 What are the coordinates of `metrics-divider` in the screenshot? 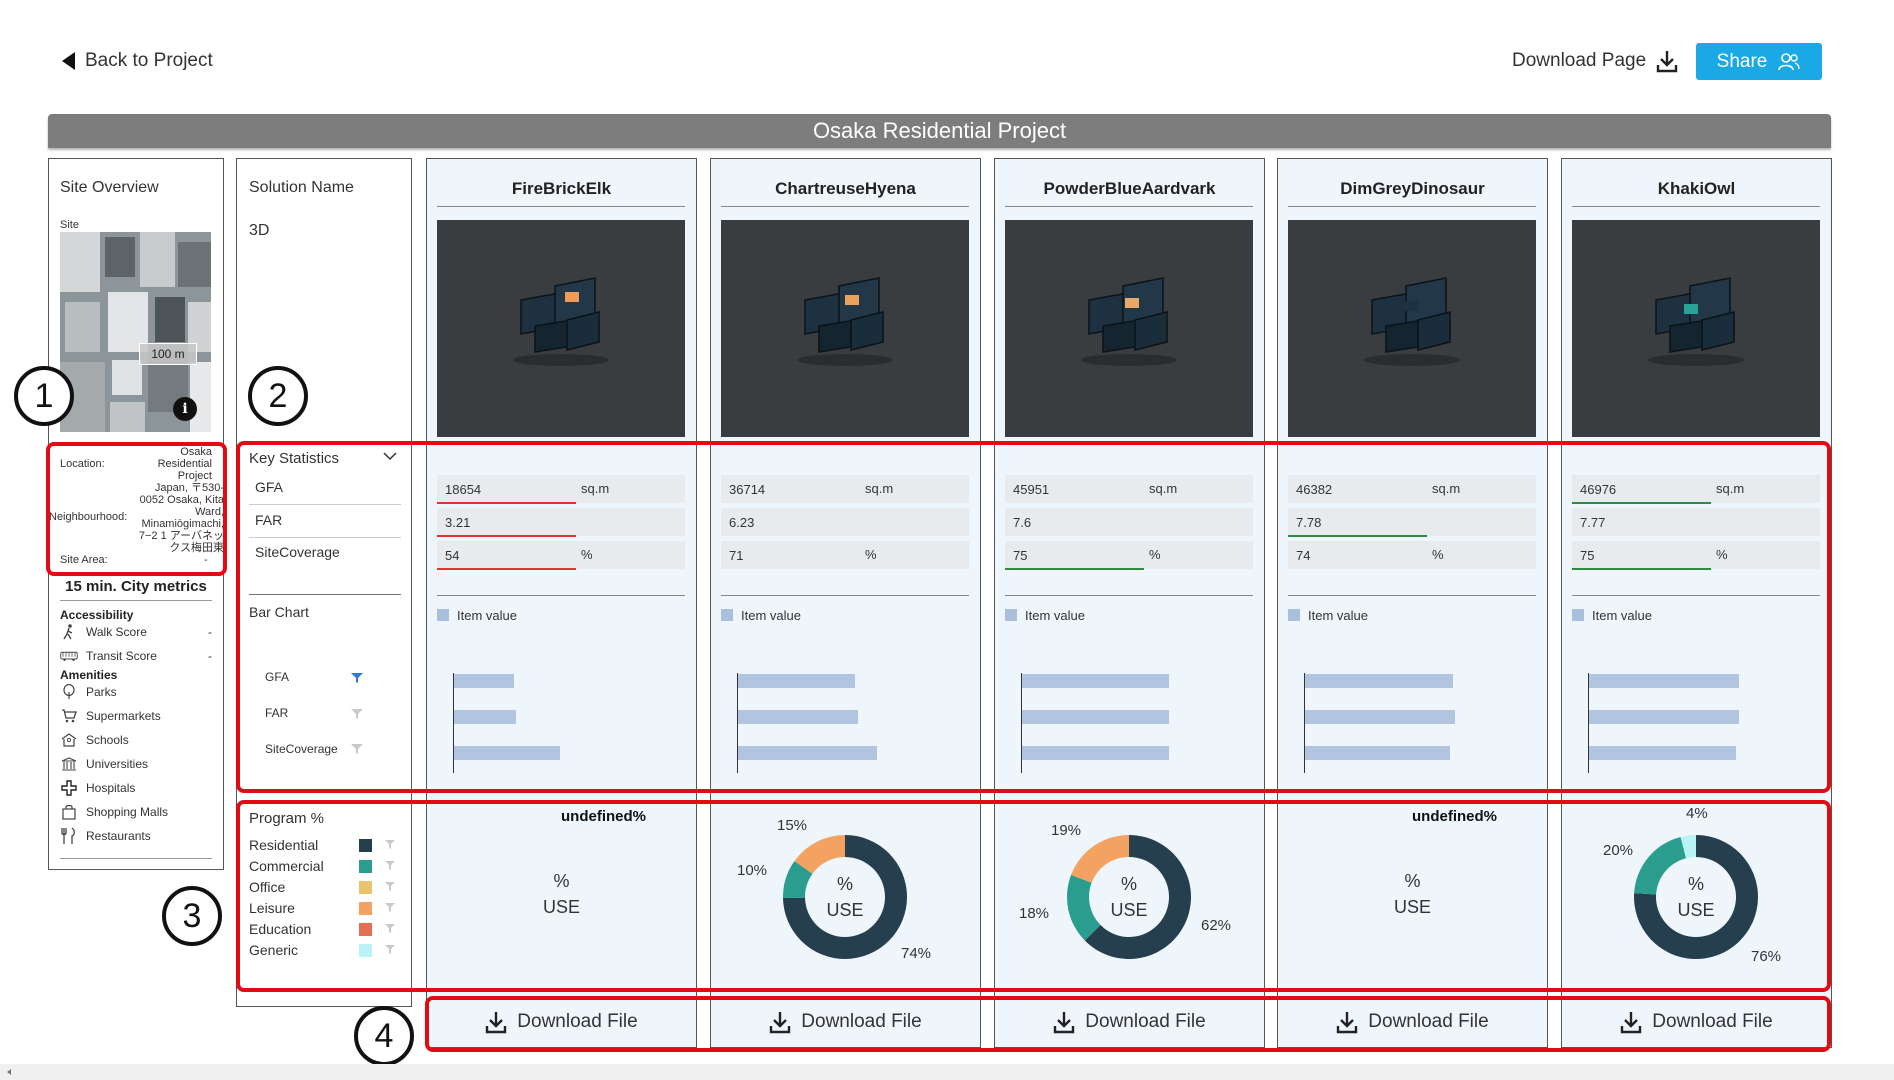 It's located at (136, 600).